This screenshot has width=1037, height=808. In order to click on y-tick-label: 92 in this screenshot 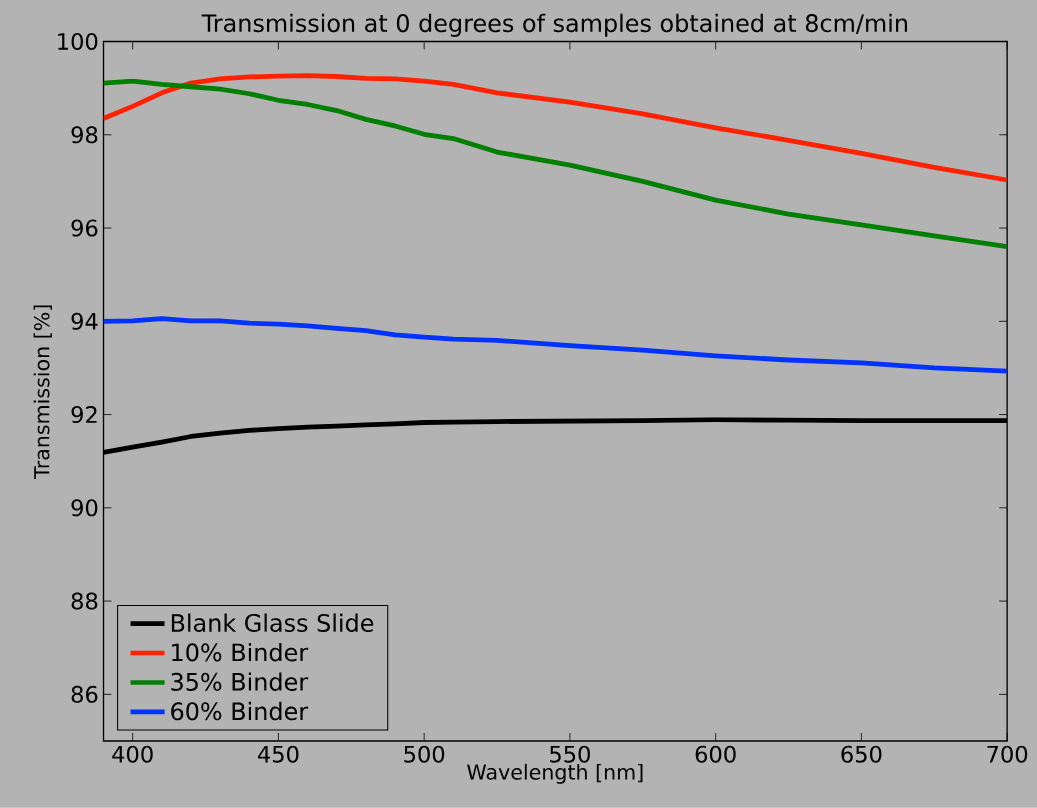, I will do `click(84, 415)`.